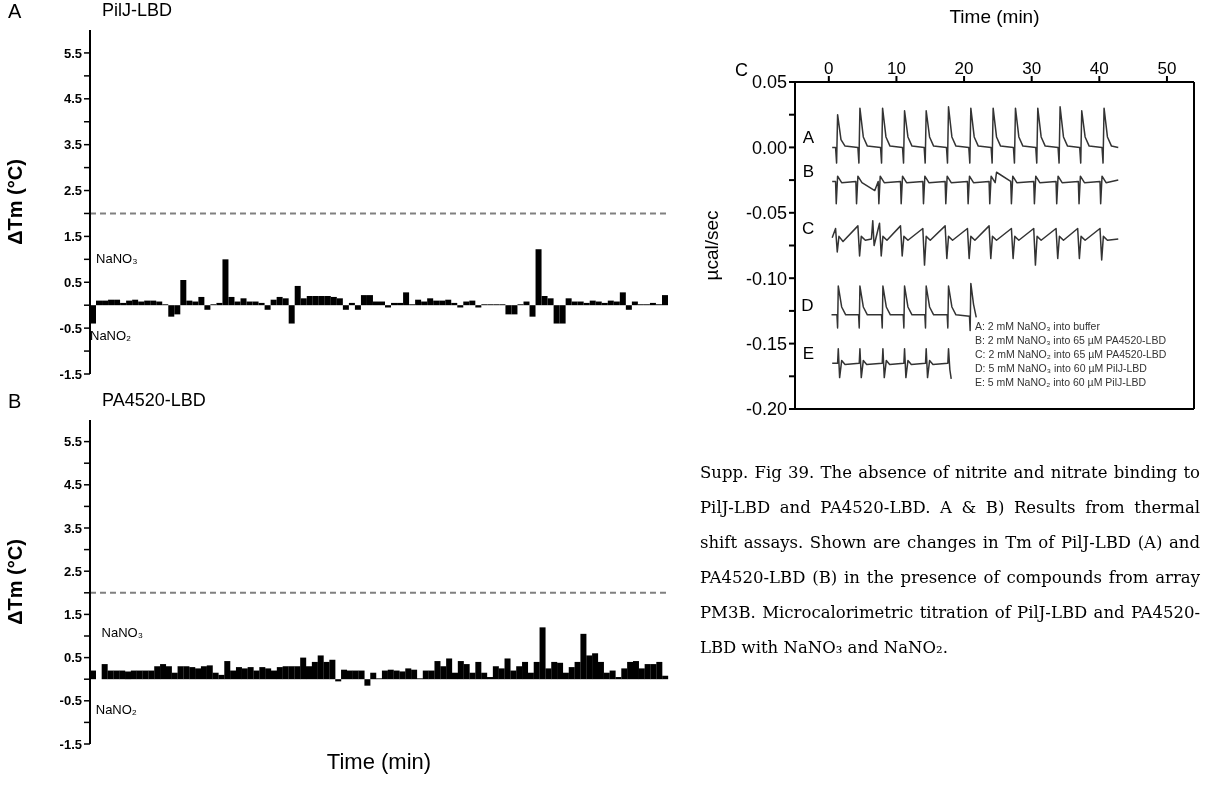 Image resolution: width=1210 pixels, height=785 pixels. Describe the element at coordinates (1032, 68) in the screenshot. I see `x-tick-label: 30` at that location.